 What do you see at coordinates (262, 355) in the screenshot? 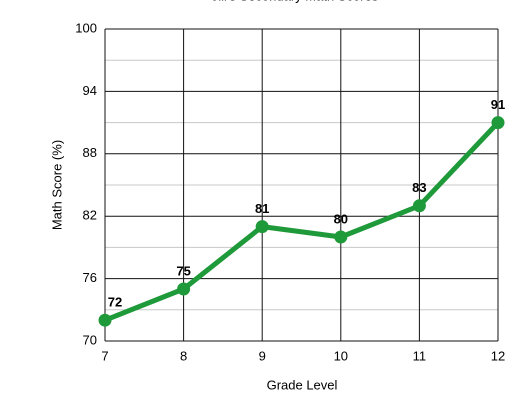
I see `x-tick-label: 9` at bounding box center [262, 355].